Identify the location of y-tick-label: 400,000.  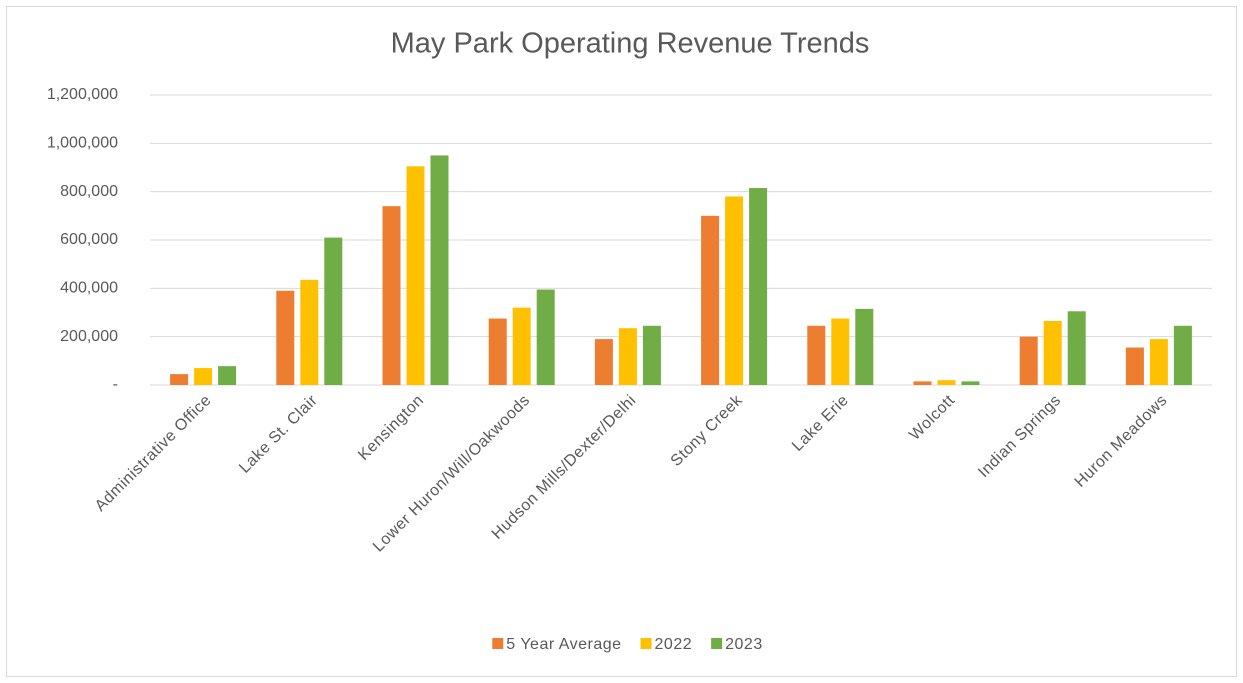
(89, 288).